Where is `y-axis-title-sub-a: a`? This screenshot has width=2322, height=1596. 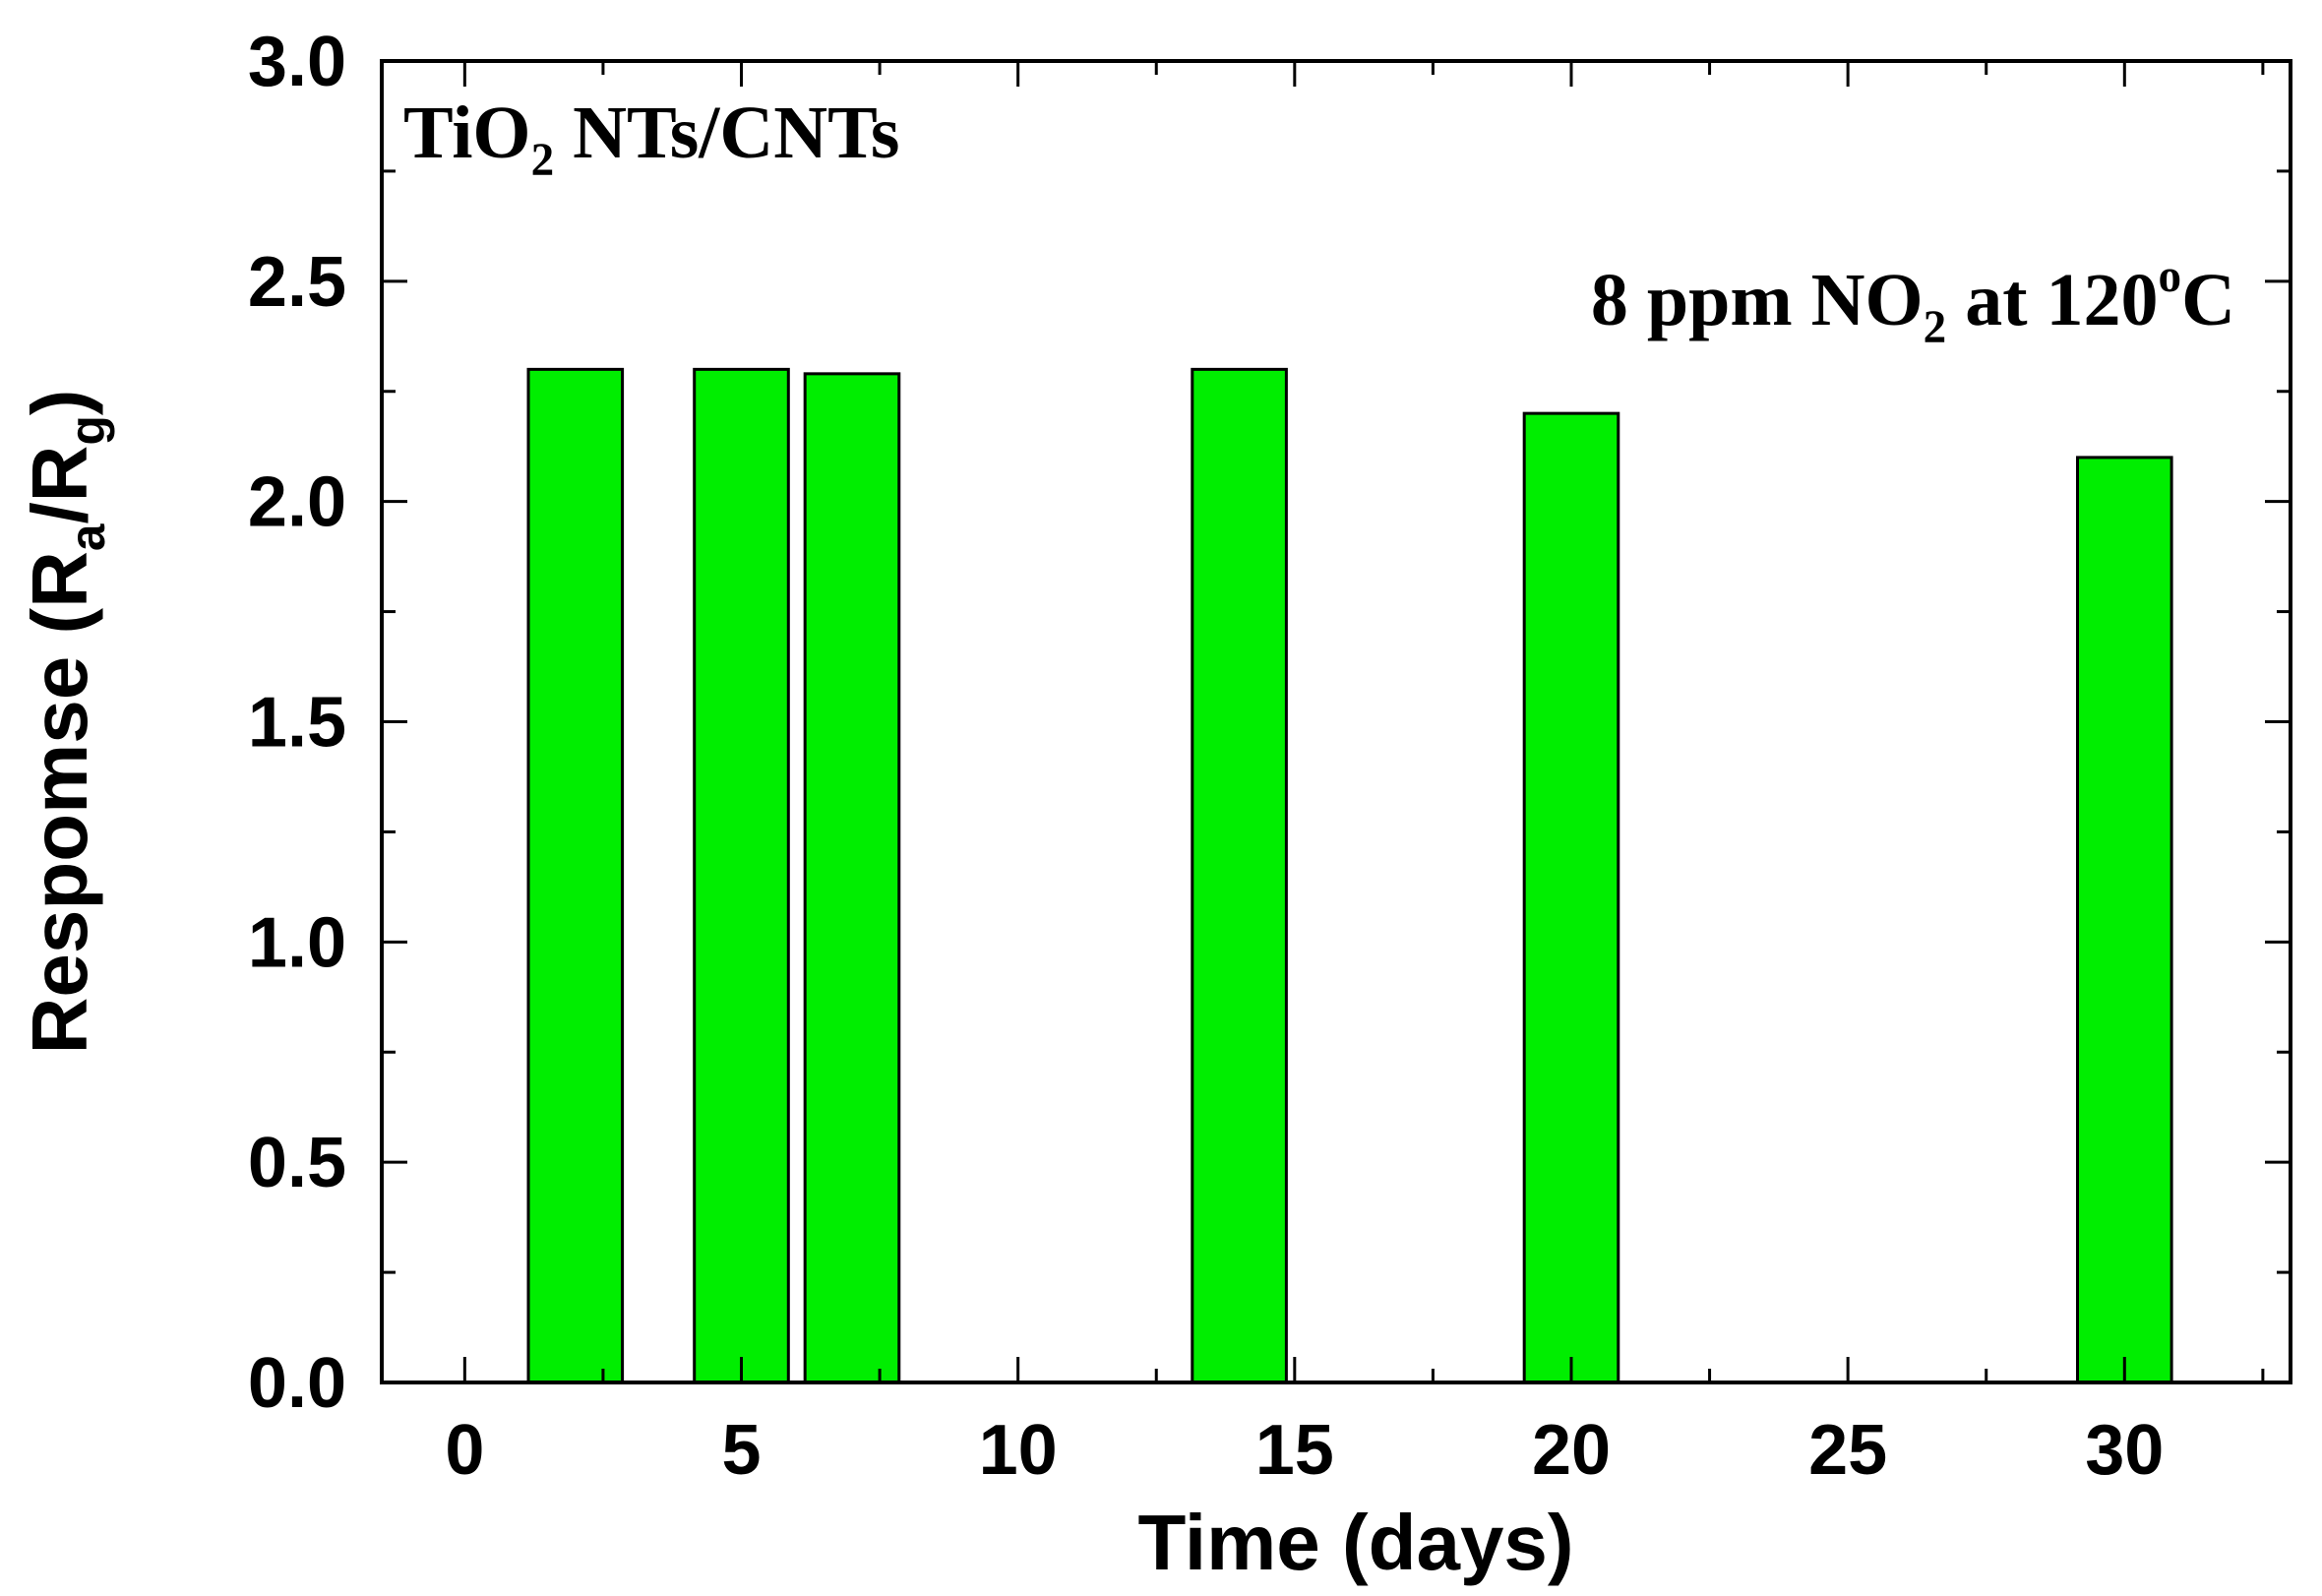 y-axis-title-sub-a: a is located at coordinates (87, 537).